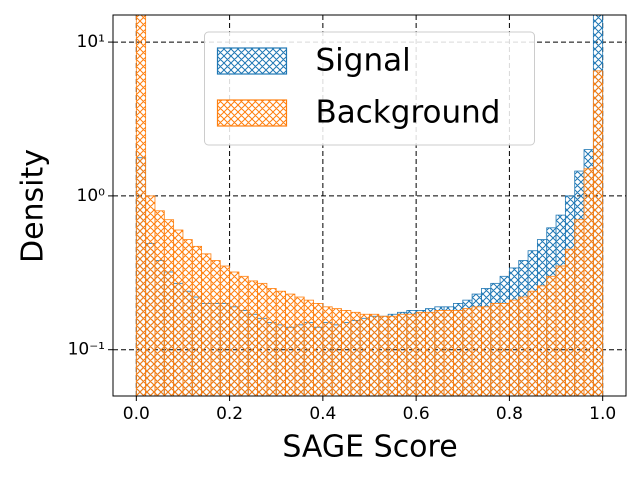 This screenshot has height=484, width=640. What do you see at coordinates (33, 206) in the screenshot?
I see `y-axis-label: Density` at bounding box center [33, 206].